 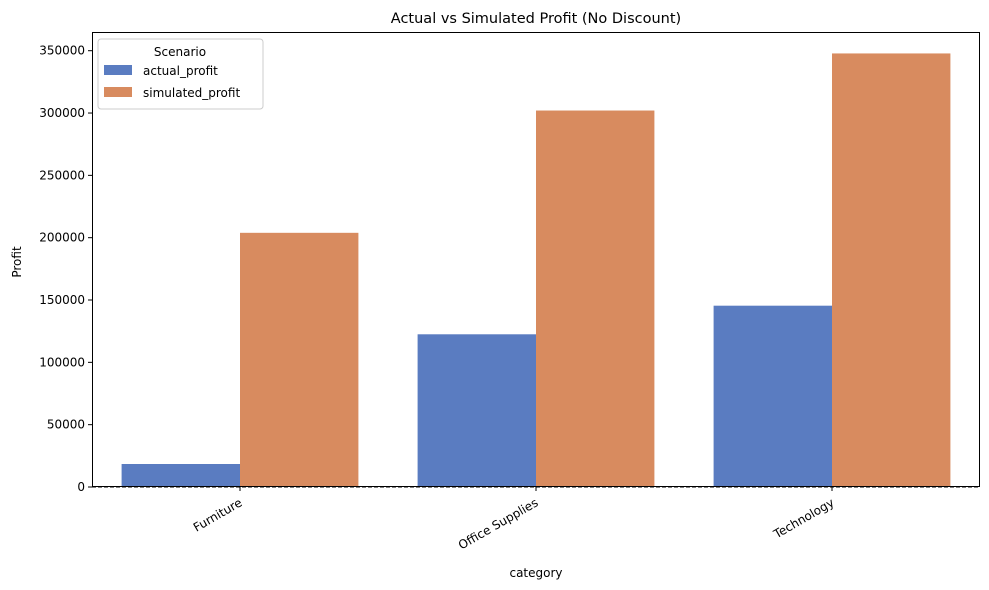 I want to click on bar-simulated-profit-office-supplies, so click(x=595, y=298).